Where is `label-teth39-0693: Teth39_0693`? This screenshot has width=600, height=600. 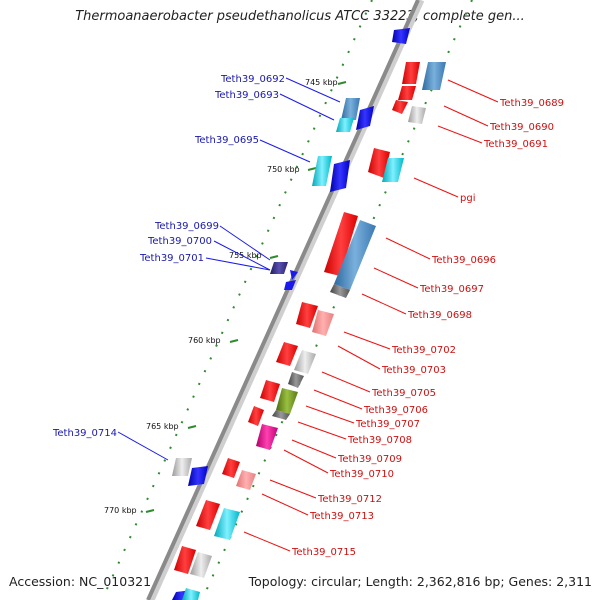 label-teth39-0693: Teth39_0693 is located at coordinates (246, 95).